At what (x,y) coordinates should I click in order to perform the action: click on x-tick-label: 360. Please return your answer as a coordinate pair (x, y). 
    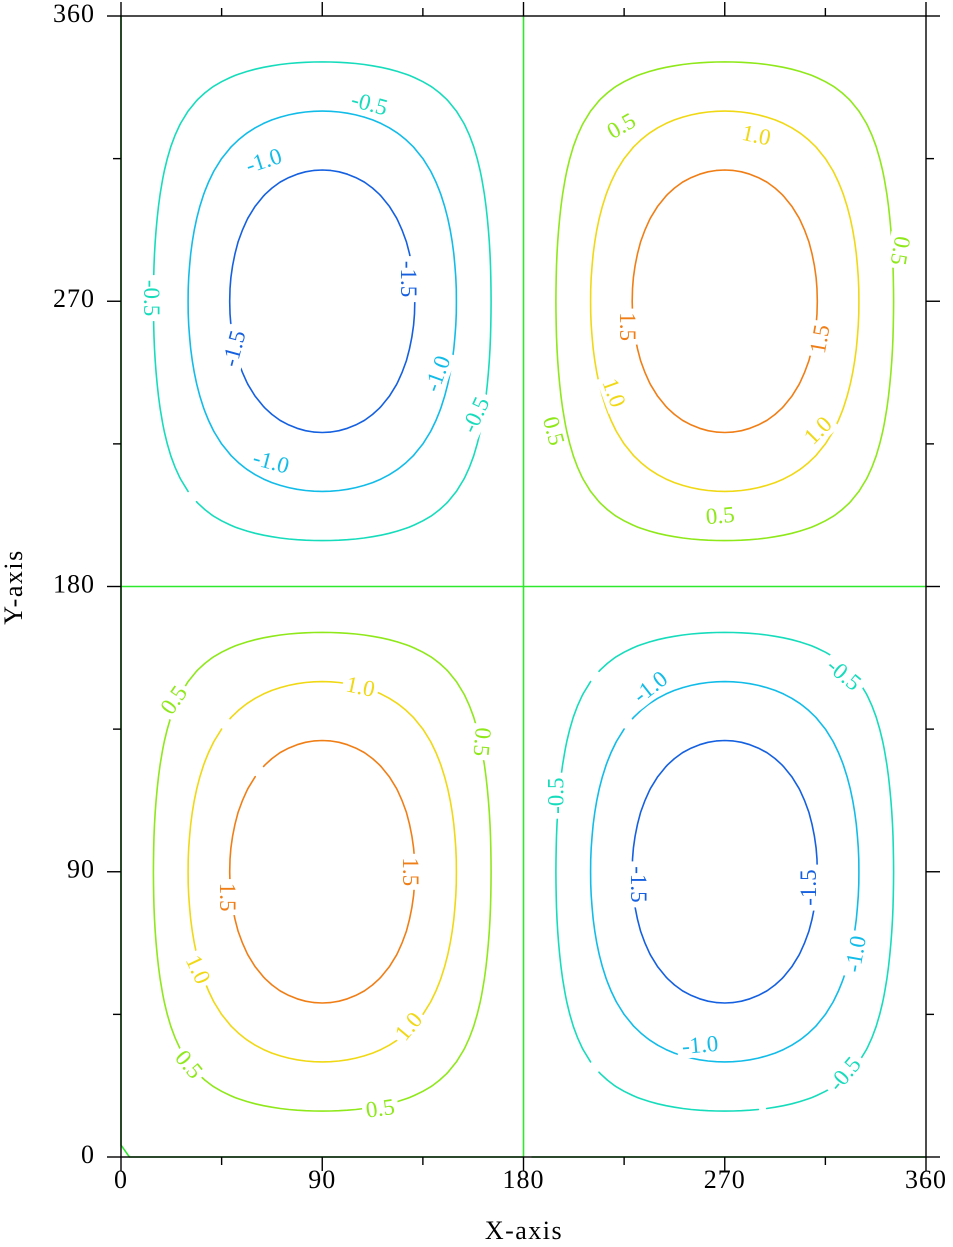
    Looking at the image, I should click on (926, 1179).